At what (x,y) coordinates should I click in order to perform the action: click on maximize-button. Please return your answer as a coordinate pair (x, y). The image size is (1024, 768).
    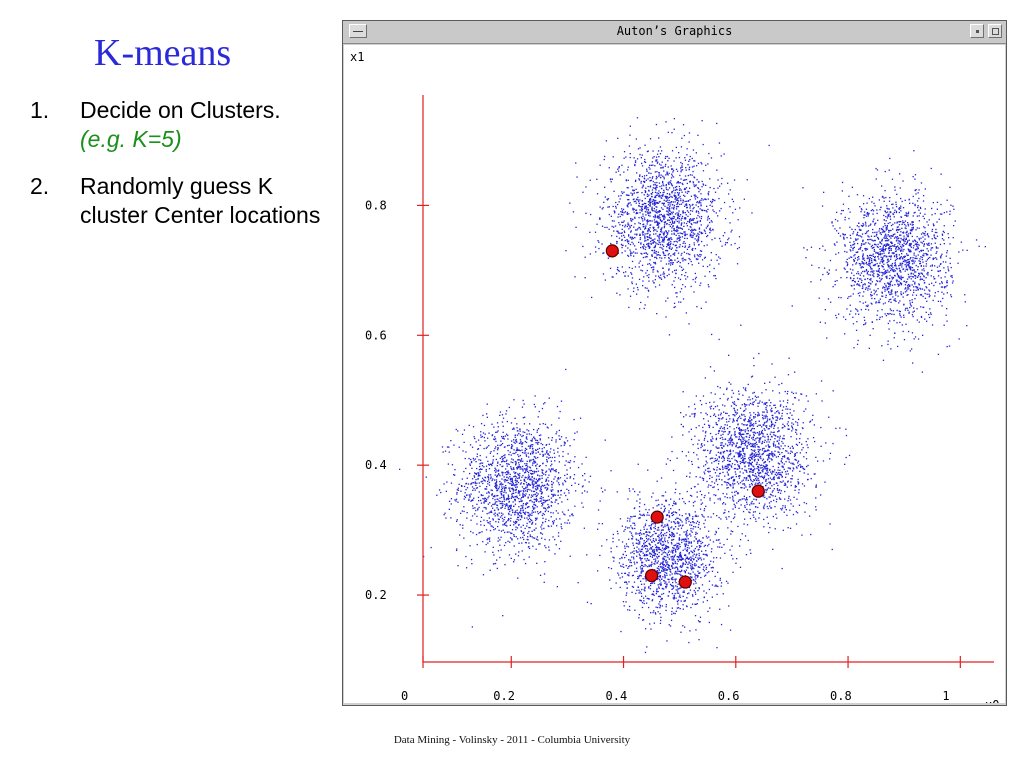
    Looking at the image, I should click on (995, 31).